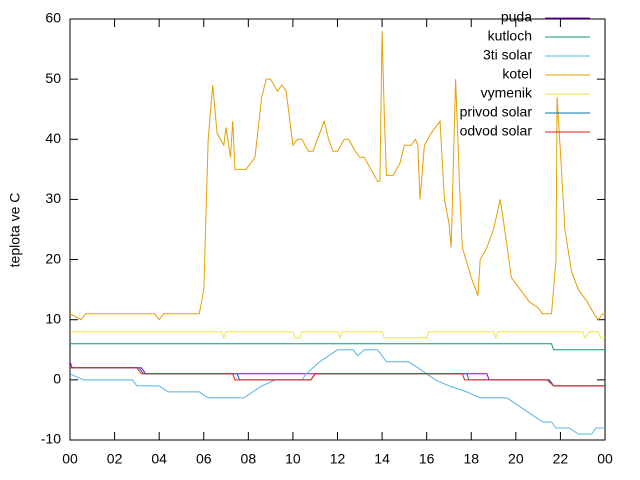 Image resolution: width=640 pixels, height=480 pixels. Describe the element at coordinates (204, 459) in the screenshot. I see `x-tick-label: 06` at that location.